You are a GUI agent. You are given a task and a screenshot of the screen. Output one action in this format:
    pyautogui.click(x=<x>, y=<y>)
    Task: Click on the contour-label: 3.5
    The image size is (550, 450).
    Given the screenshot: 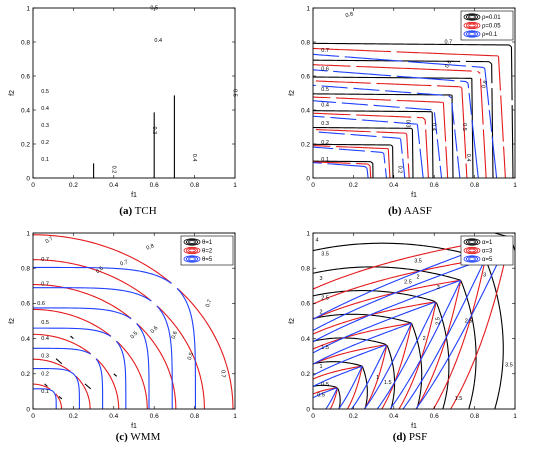 What is the action you would take?
    pyautogui.click(x=418, y=262)
    